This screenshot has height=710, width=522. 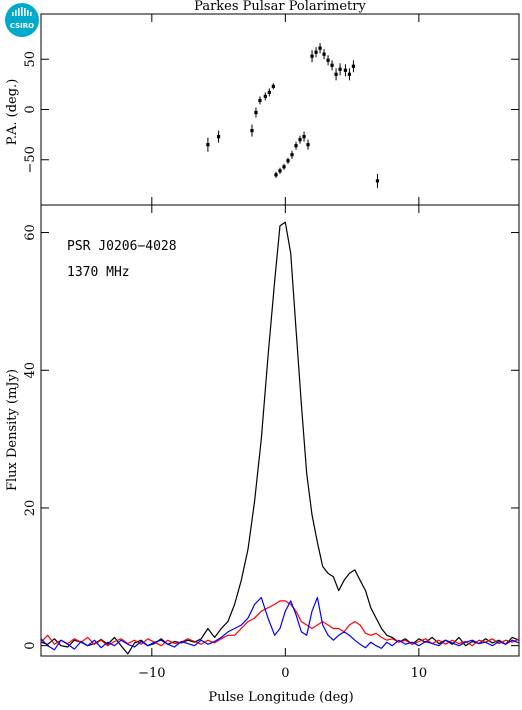 What do you see at coordinates (98, 272) in the screenshot?
I see `frequency-annotation: 1370 MHz` at bounding box center [98, 272].